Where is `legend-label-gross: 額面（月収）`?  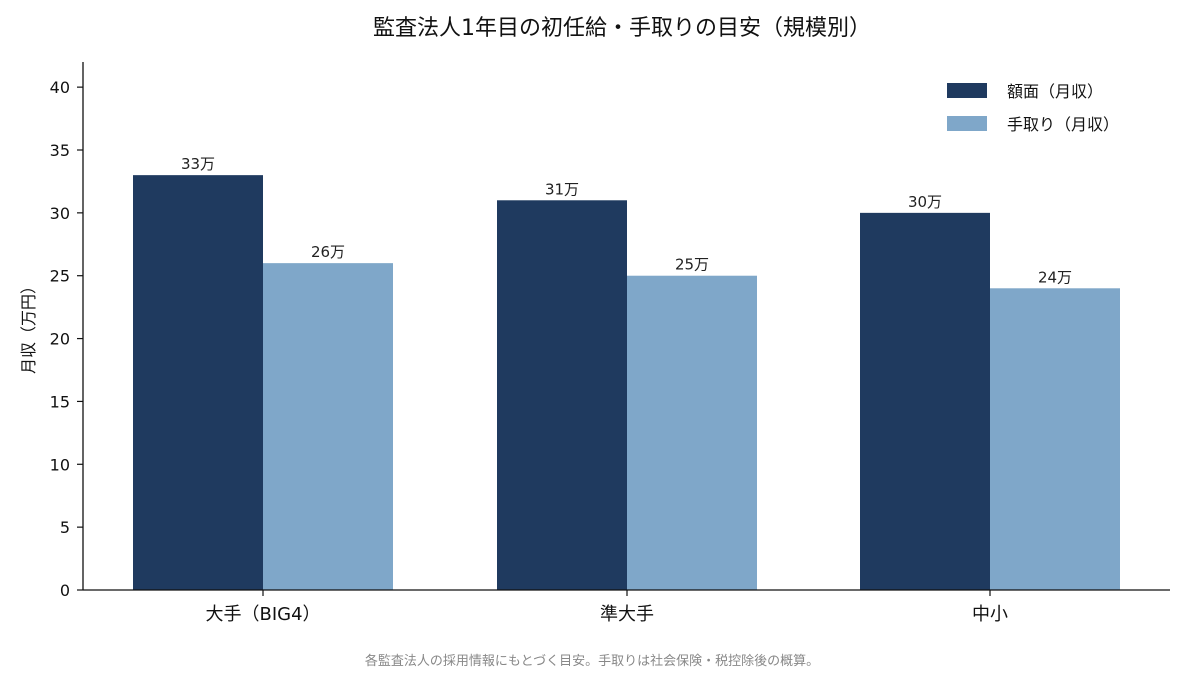 legend-label-gross: 額面（月収） is located at coordinates (1055, 91).